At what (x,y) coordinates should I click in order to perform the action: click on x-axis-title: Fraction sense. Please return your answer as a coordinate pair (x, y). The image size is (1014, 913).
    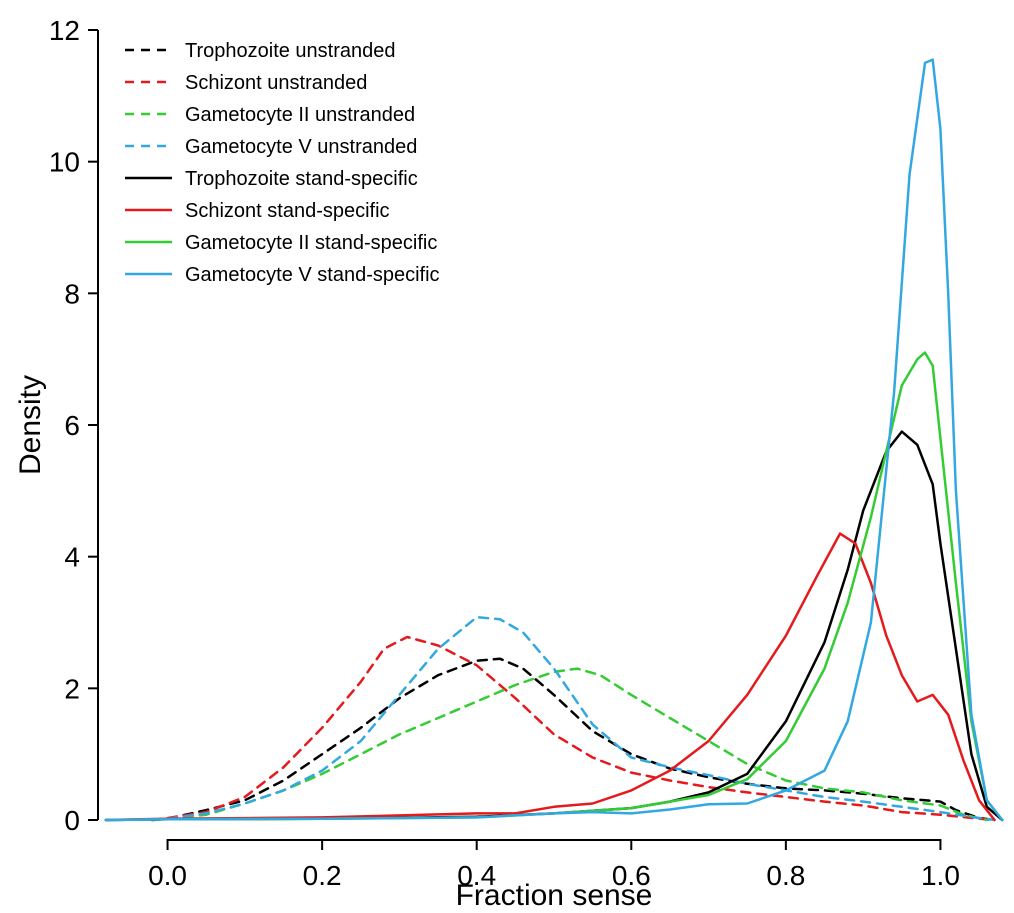
    Looking at the image, I should click on (554, 895).